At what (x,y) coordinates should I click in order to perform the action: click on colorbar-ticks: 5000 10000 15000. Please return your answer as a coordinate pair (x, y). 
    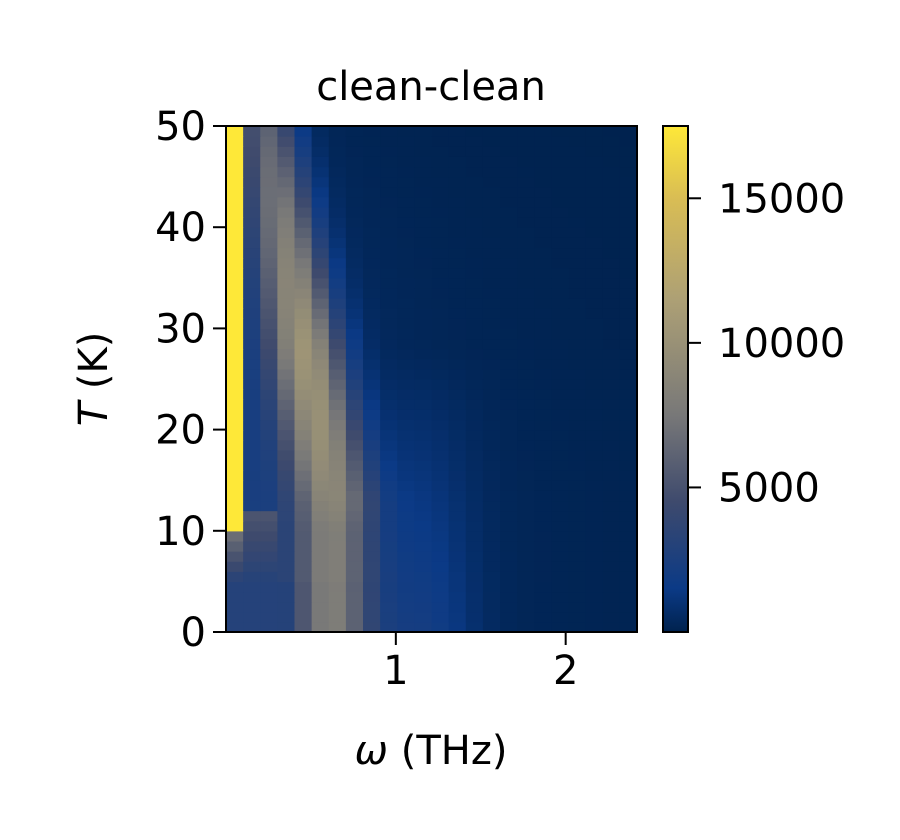
    Looking at the image, I should click on (766, 343).